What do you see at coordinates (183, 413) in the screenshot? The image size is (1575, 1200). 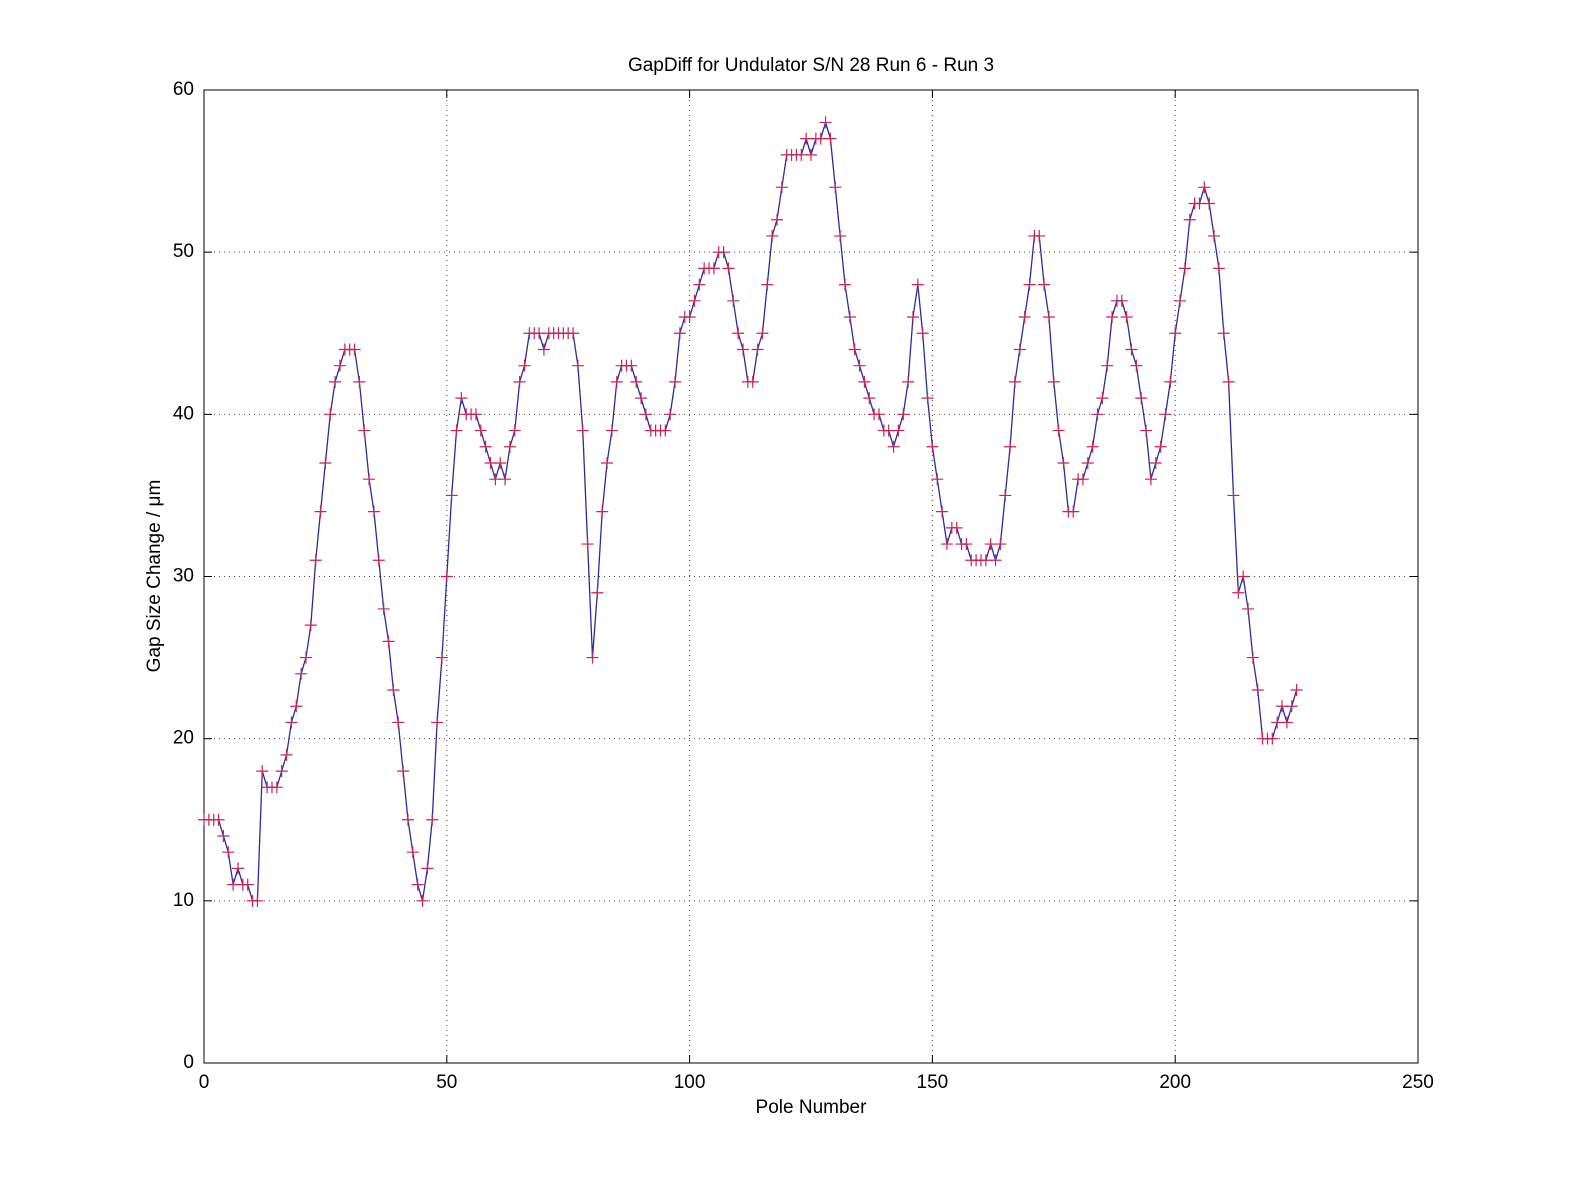 I see `y-tick-label: 40` at bounding box center [183, 413].